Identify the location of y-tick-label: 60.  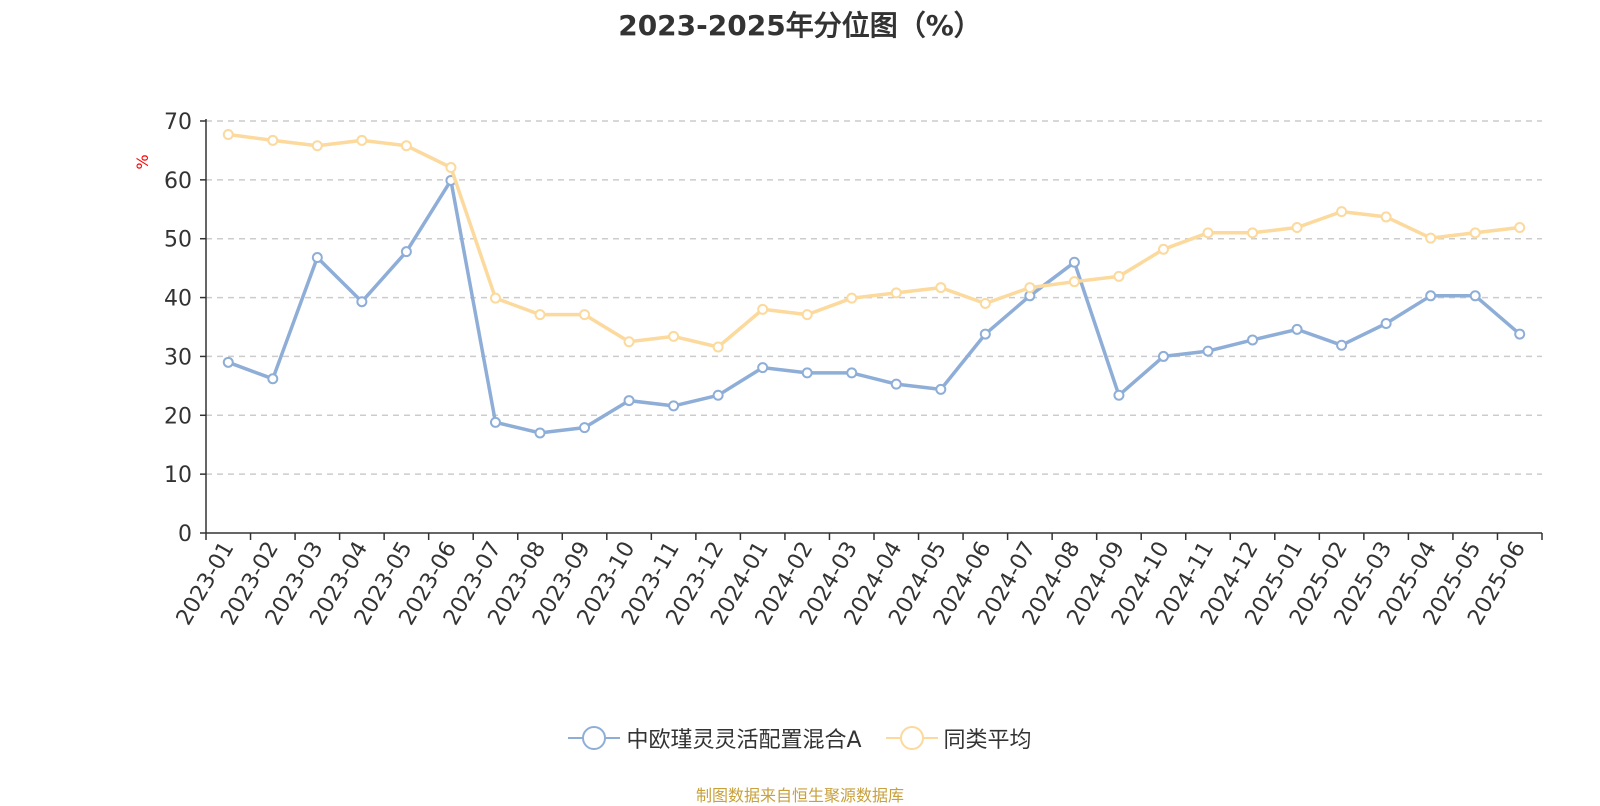
(178, 181).